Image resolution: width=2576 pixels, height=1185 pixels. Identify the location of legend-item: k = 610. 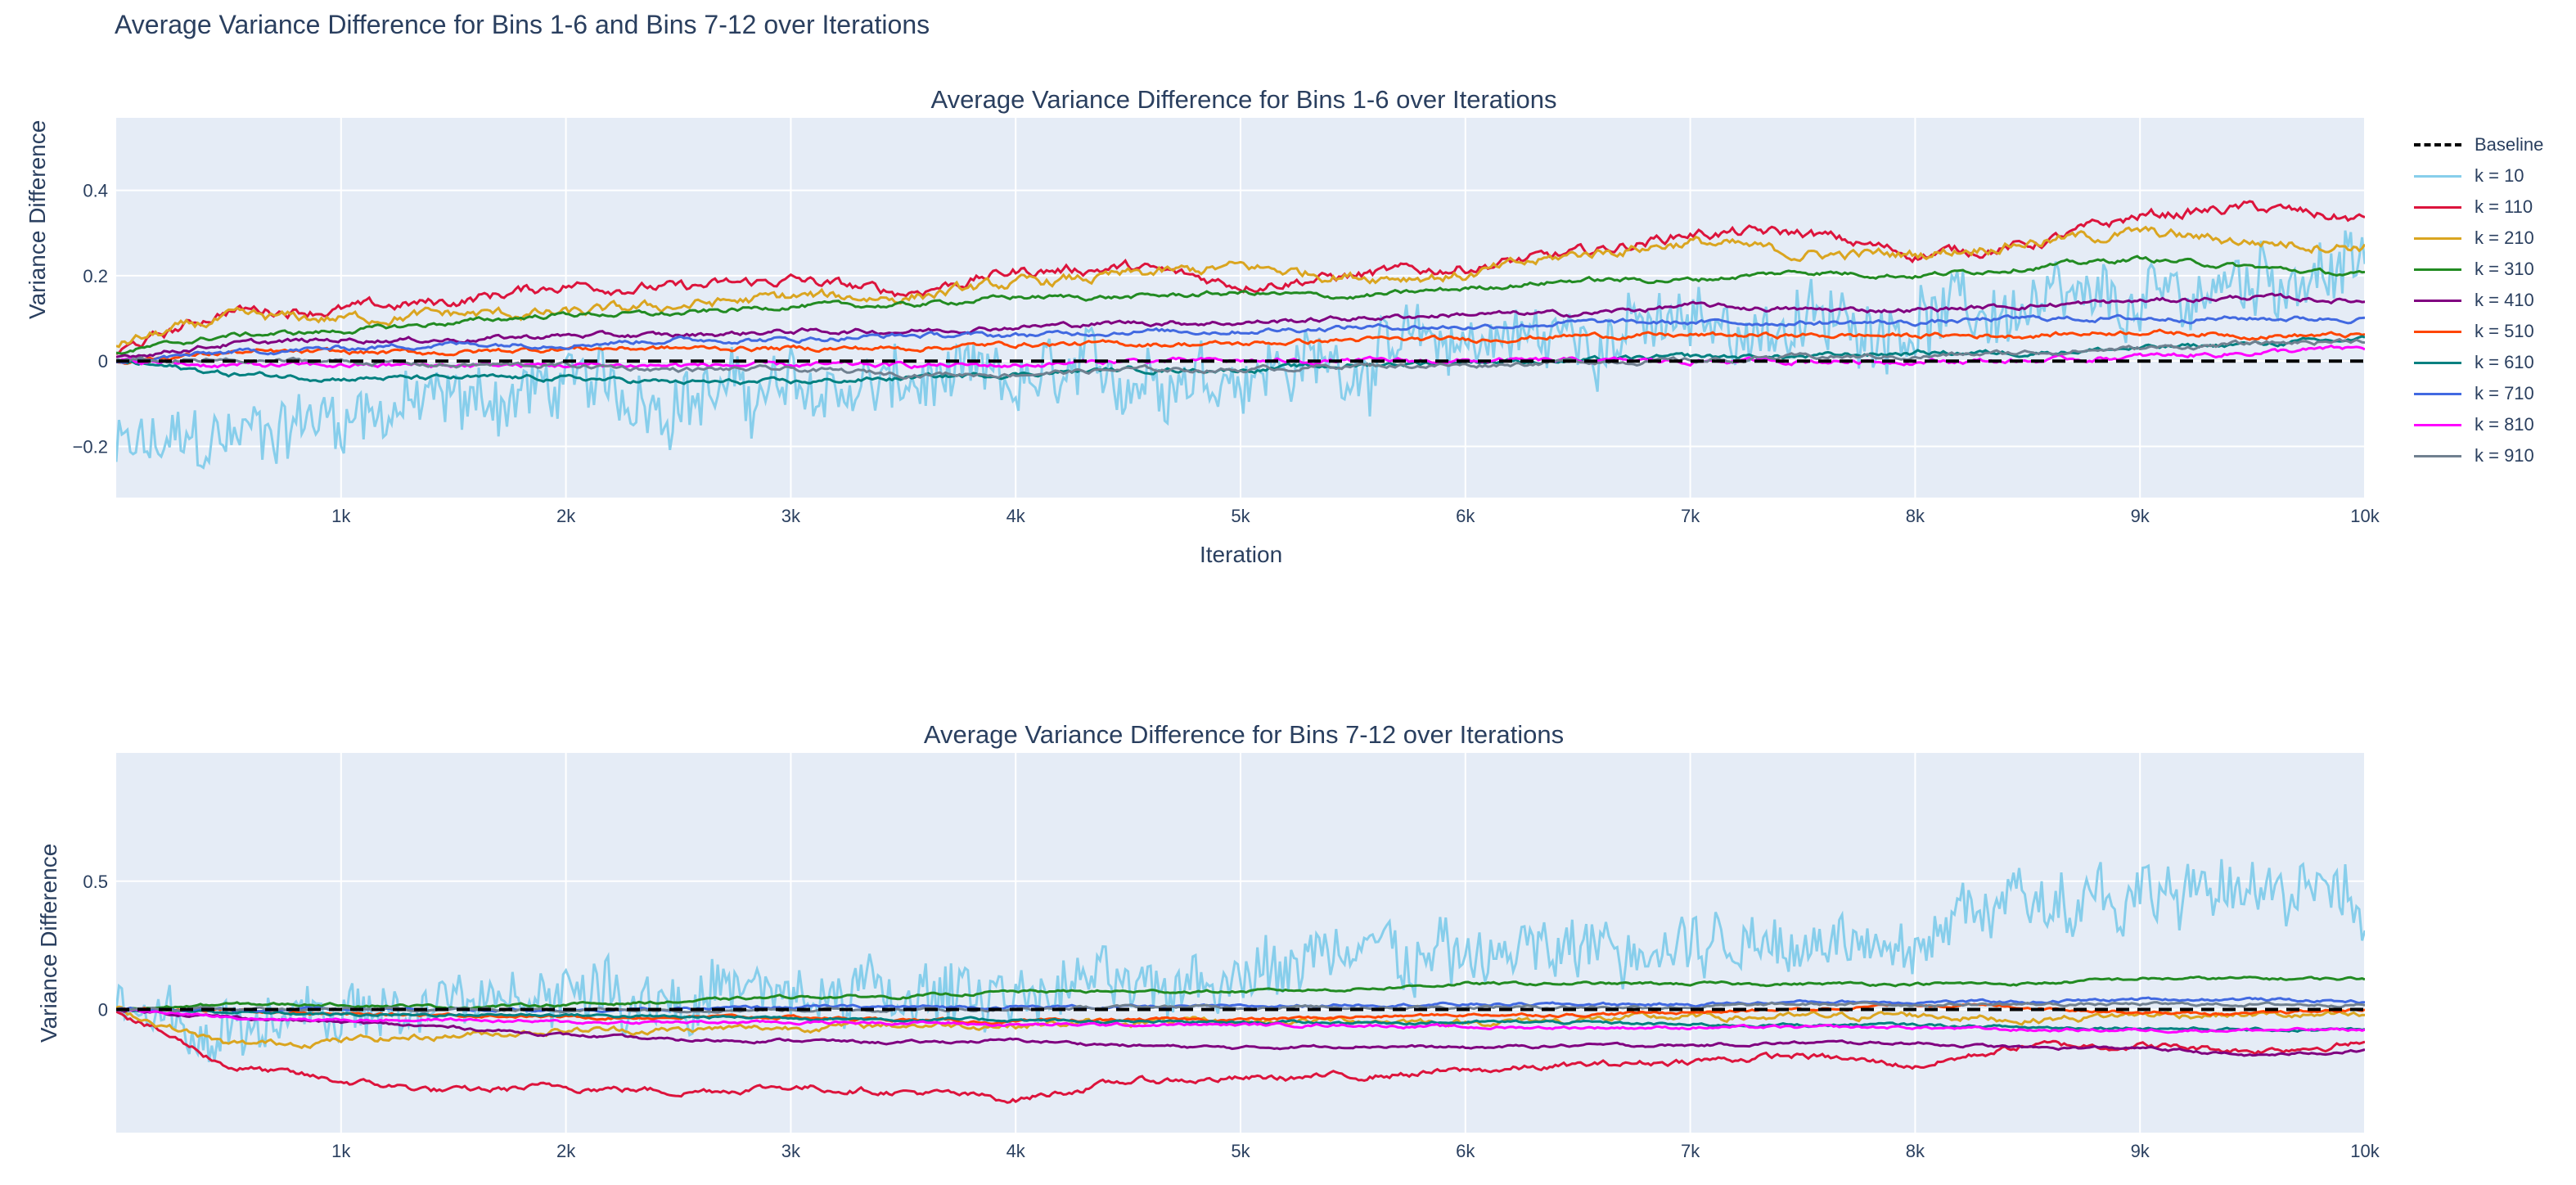
(2478, 362).